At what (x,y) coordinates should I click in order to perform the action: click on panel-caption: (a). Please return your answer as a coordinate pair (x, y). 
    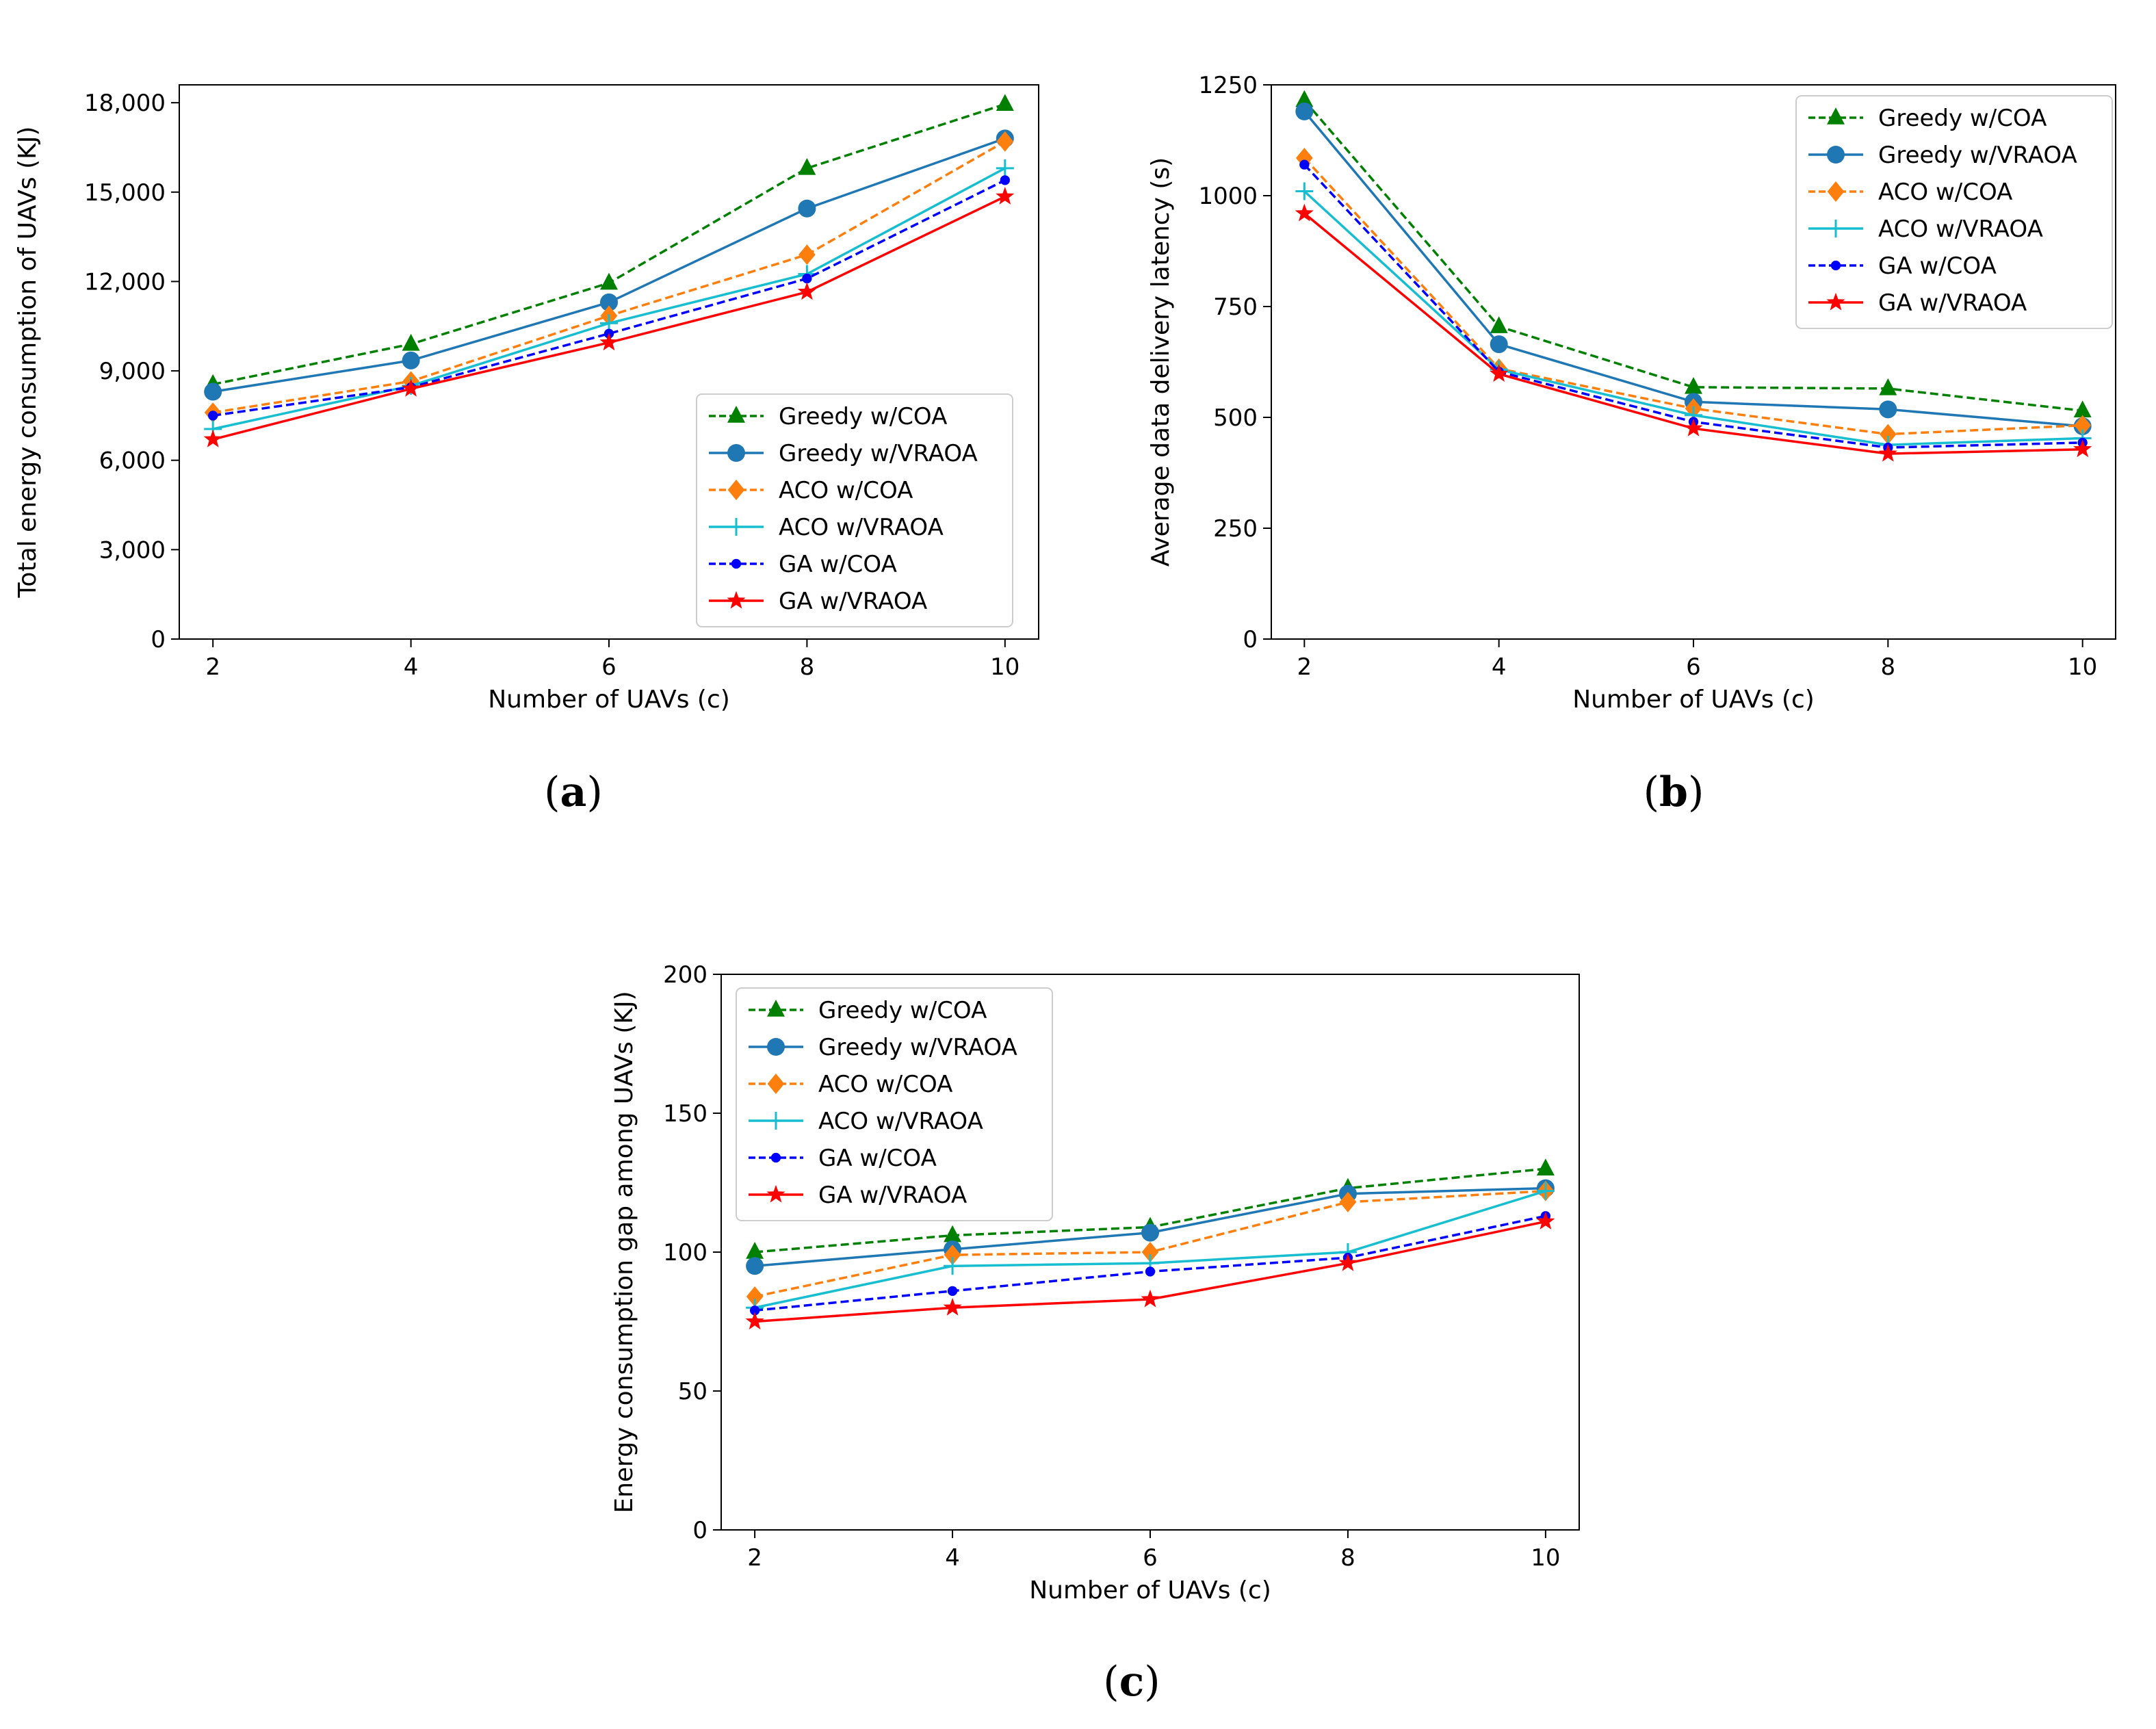
    Looking at the image, I should click on (573, 792).